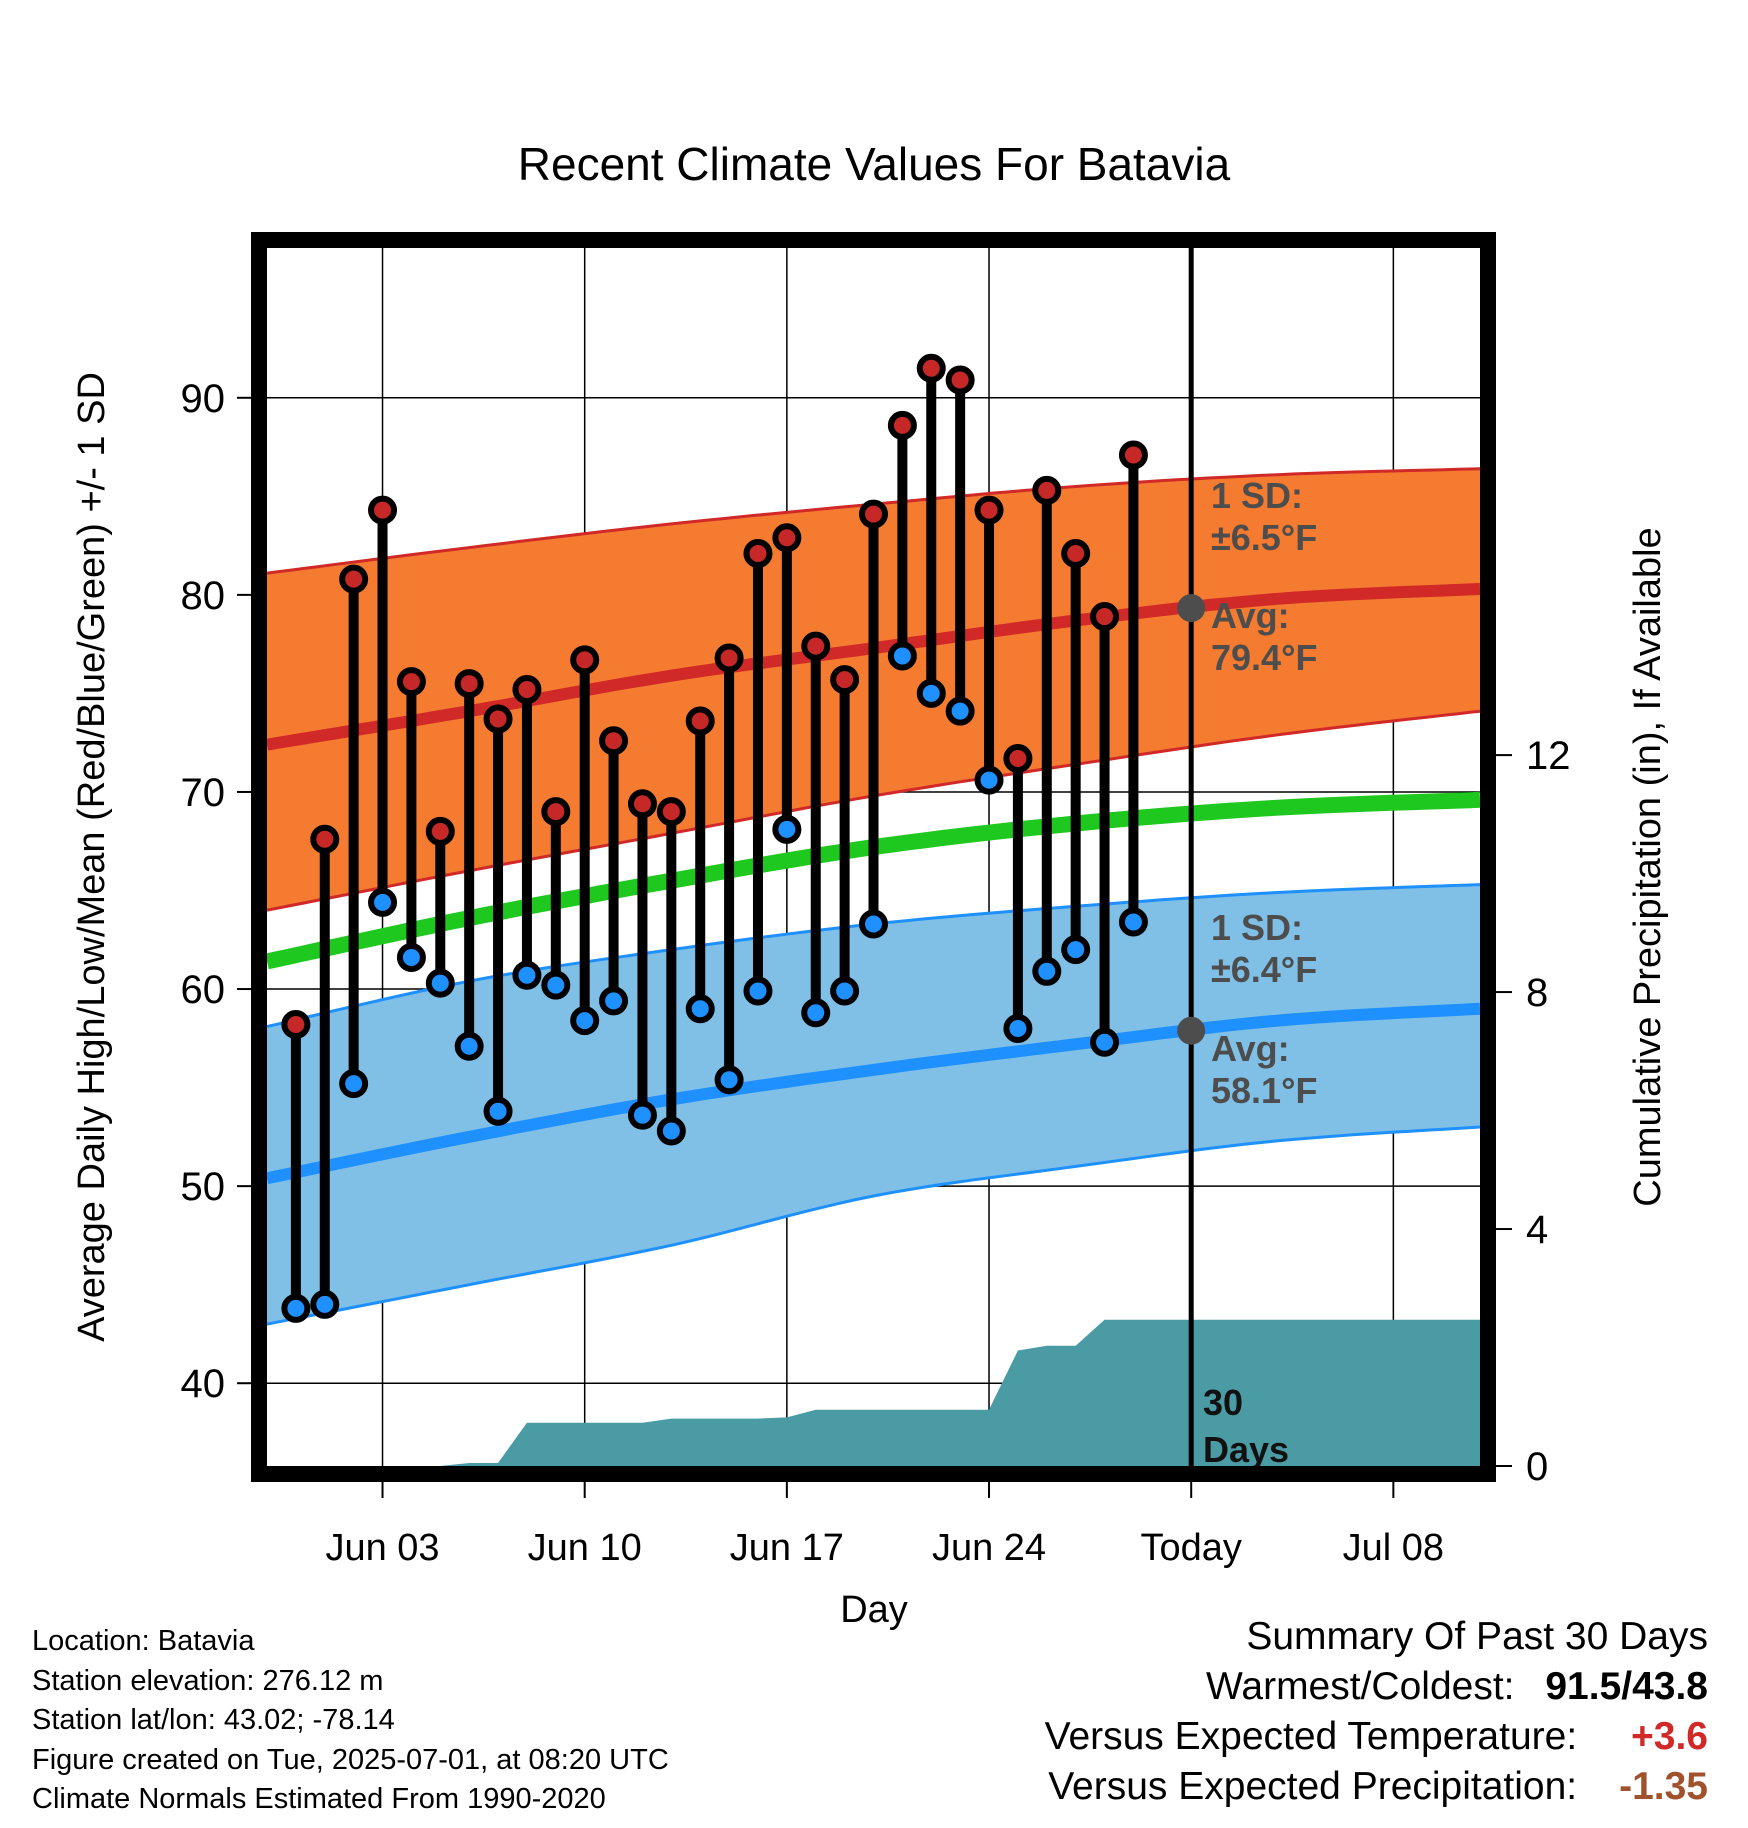 This screenshot has height=1828, width=1748. Describe the element at coordinates (884, 1525) in the screenshot. I see `x-axis: Jun 03 Jun 10 Jun 17 Jun 24 Today Jul 08` at that location.